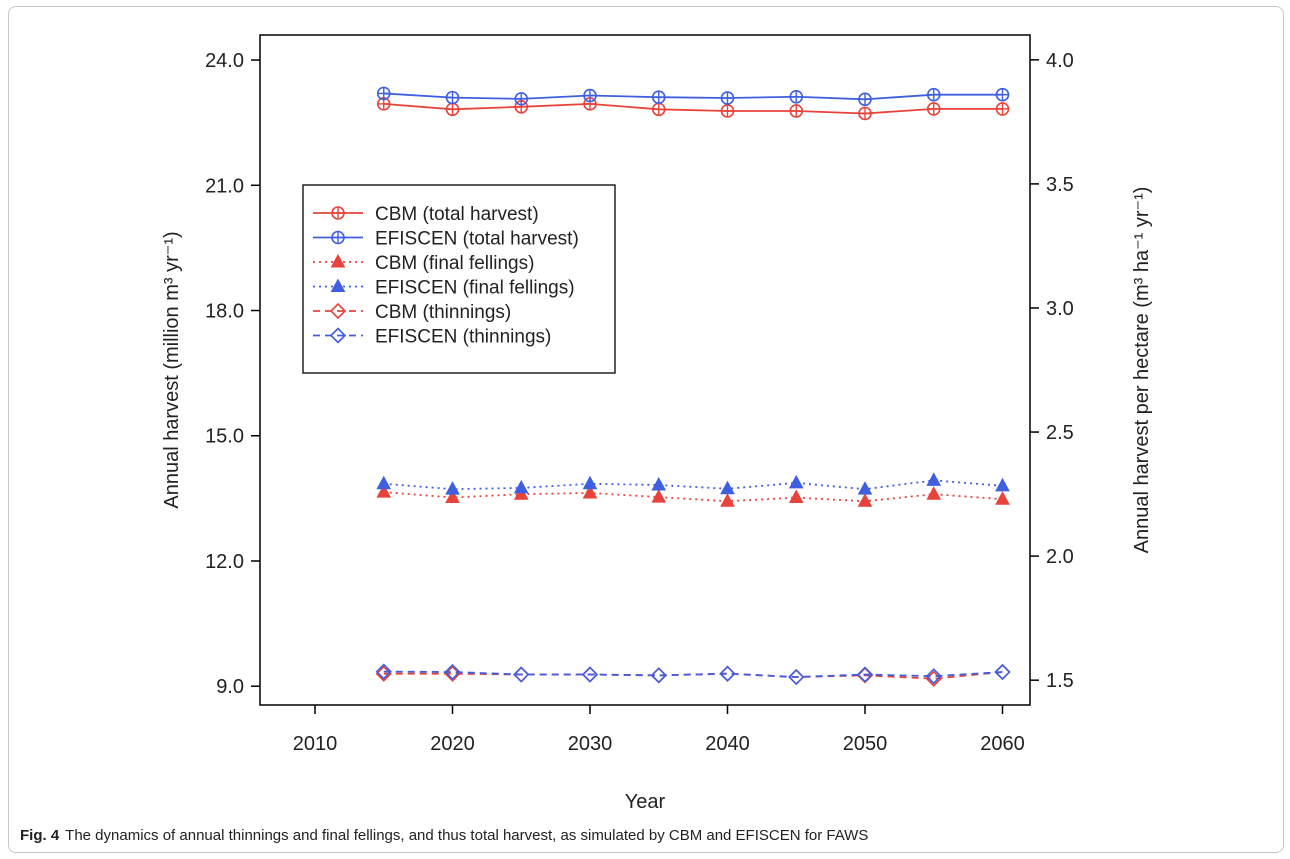 Image resolution: width=1290 pixels, height=859 pixels. What do you see at coordinates (224, 61) in the screenshot?
I see `y-tick-label-5: 24.0` at bounding box center [224, 61].